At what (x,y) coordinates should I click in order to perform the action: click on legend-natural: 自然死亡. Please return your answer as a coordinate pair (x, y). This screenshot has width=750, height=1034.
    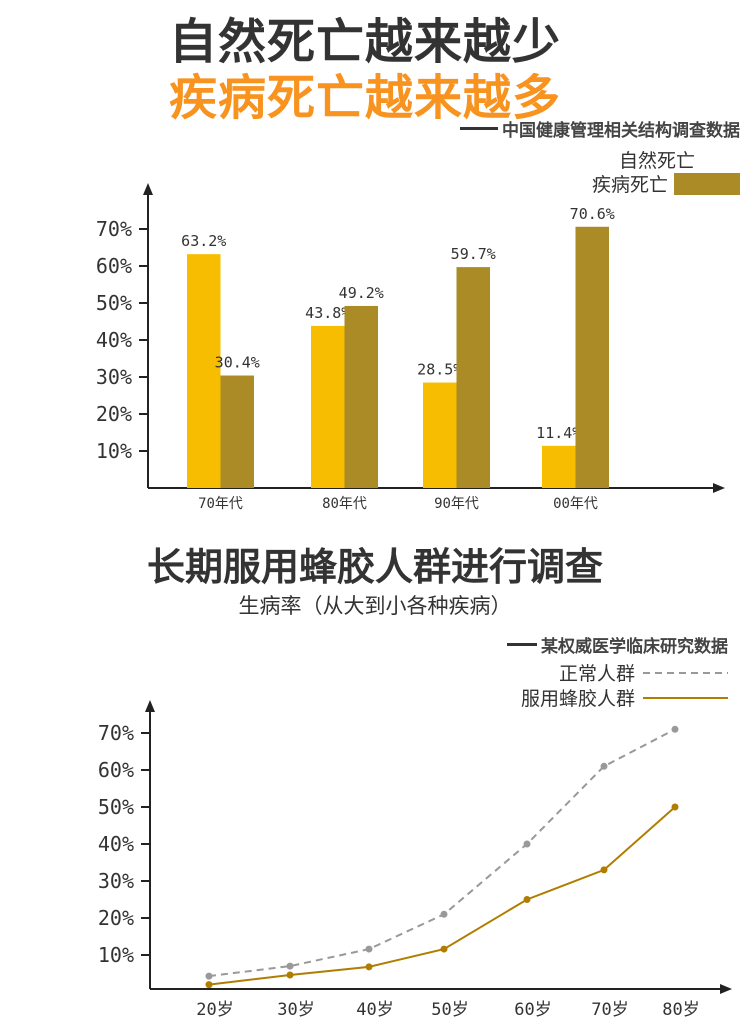
    Looking at the image, I should click on (657, 159).